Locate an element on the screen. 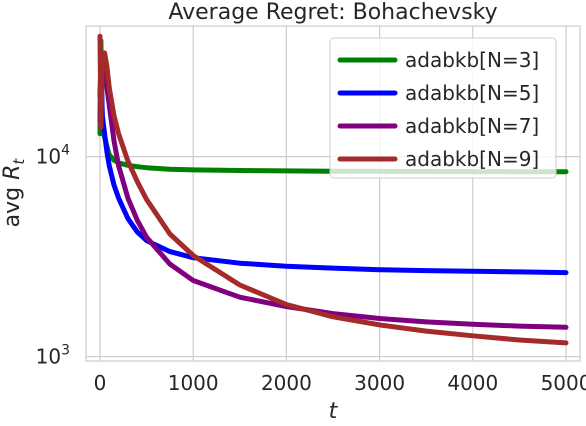  legend-label: adabkb[N=9] is located at coordinates (472, 159).